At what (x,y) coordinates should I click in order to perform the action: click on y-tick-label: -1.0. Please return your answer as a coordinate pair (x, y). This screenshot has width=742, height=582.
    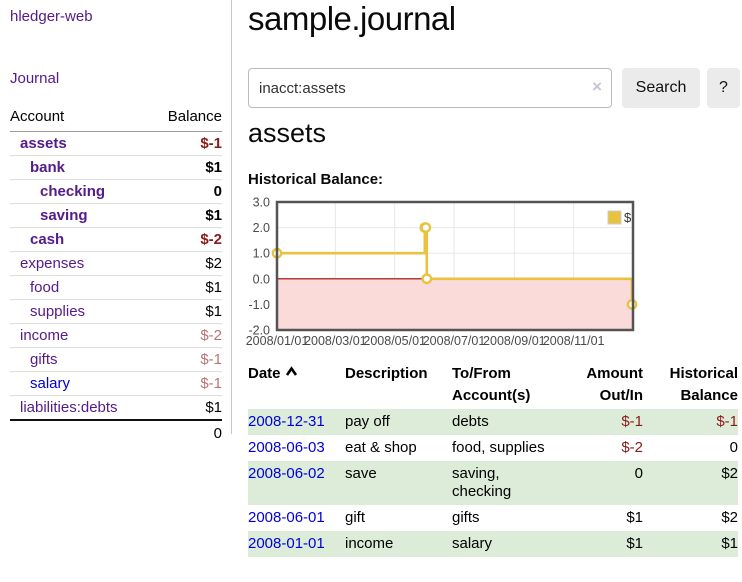
    Looking at the image, I should click on (259, 305).